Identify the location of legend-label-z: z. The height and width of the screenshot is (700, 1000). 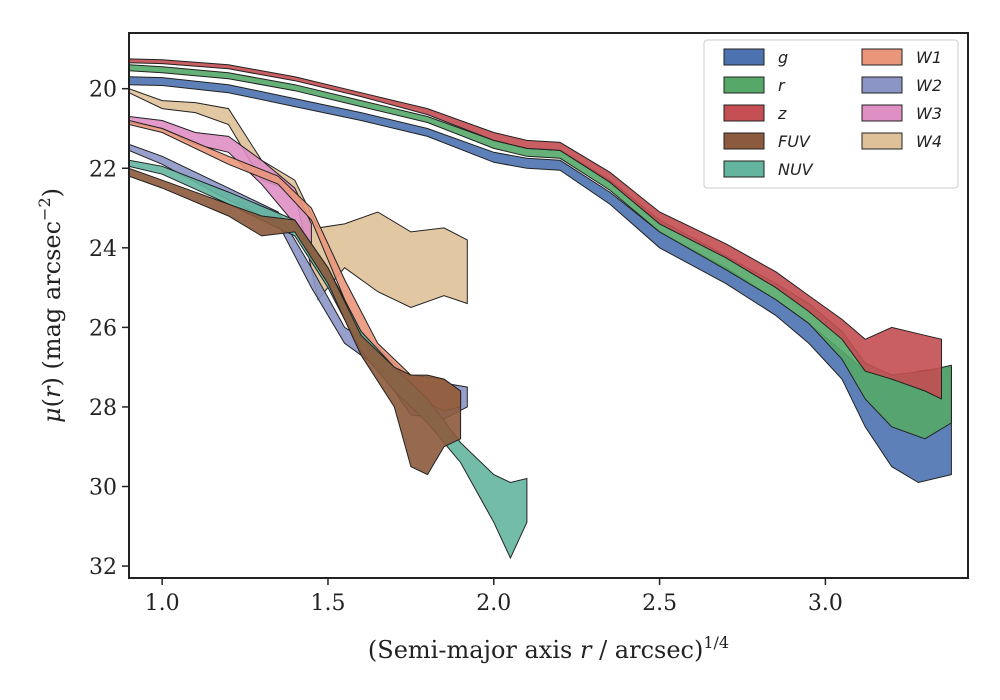
(782, 113).